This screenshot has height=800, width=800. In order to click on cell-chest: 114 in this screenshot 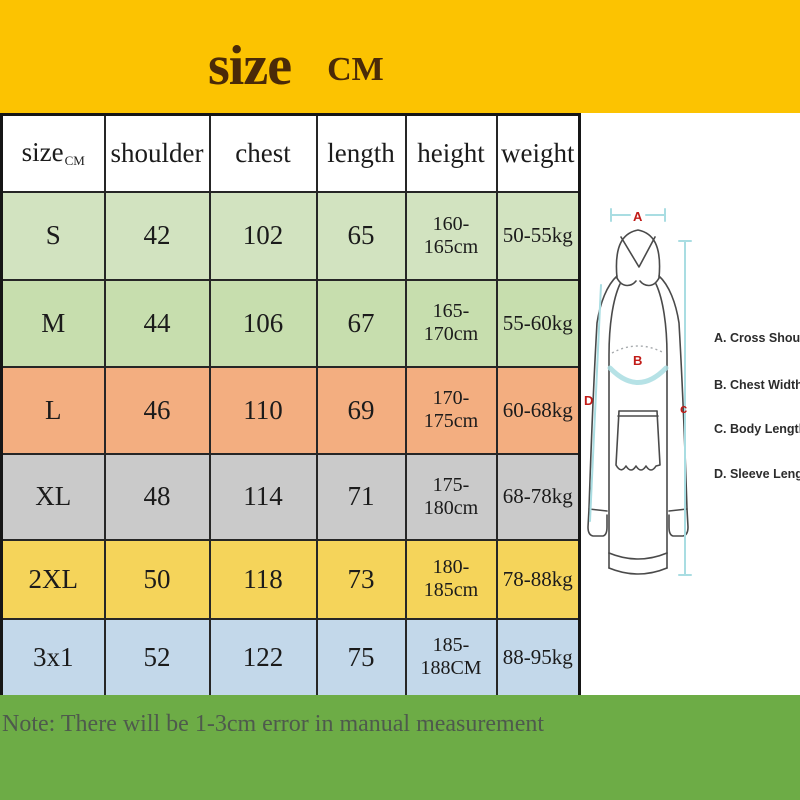, I will do `click(263, 496)`.